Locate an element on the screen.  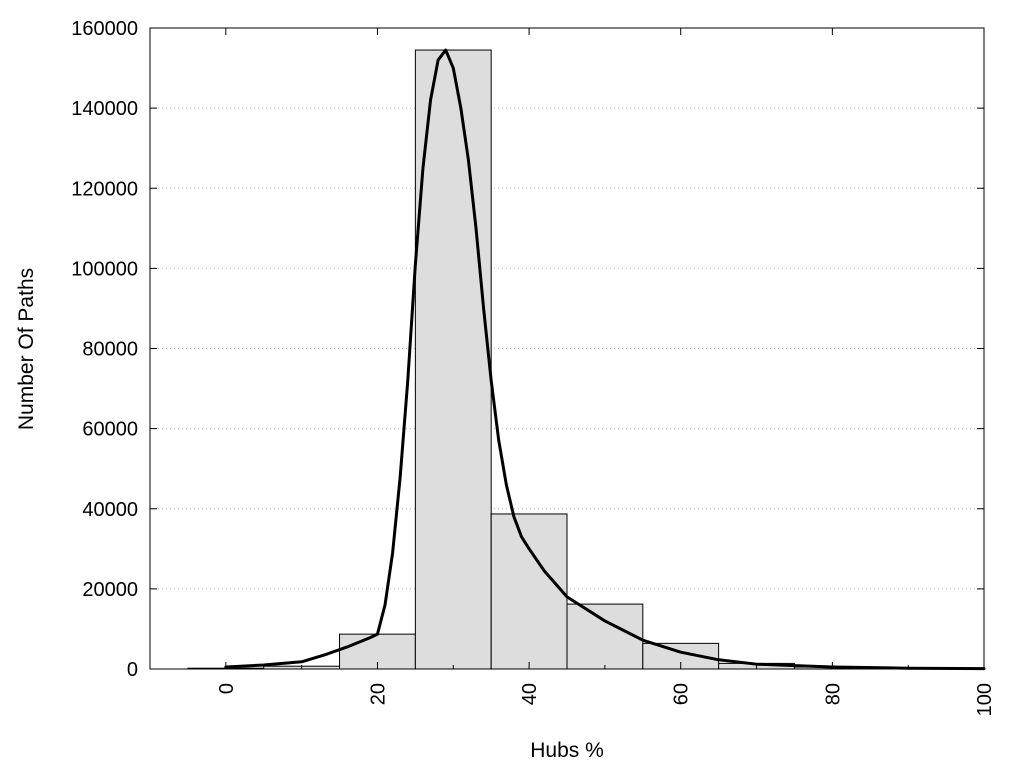
x-tick-label: 0 is located at coordinates (227, 688).